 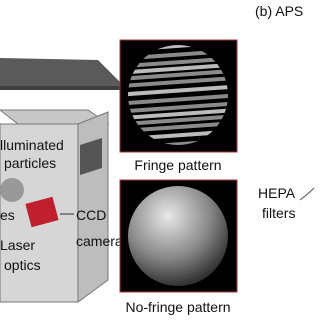 I want to click on lens, so click(x=12, y=190).